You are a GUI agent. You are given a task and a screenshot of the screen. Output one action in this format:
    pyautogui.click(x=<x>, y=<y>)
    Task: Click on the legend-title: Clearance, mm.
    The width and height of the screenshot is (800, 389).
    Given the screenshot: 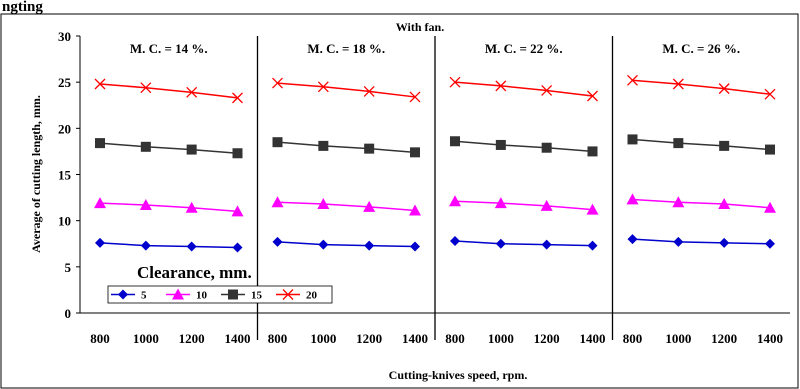 What is the action you would take?
    pyautogui.click(x=194, y=272)
    